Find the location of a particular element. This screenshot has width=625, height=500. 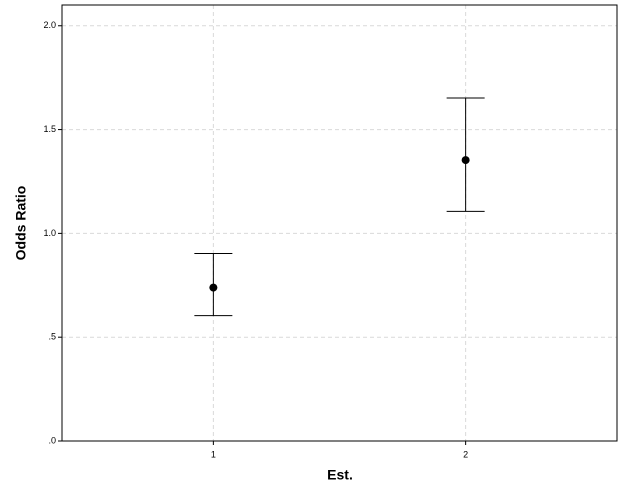

y-tick-label: 2.0 is located at coordinates (49, 25).